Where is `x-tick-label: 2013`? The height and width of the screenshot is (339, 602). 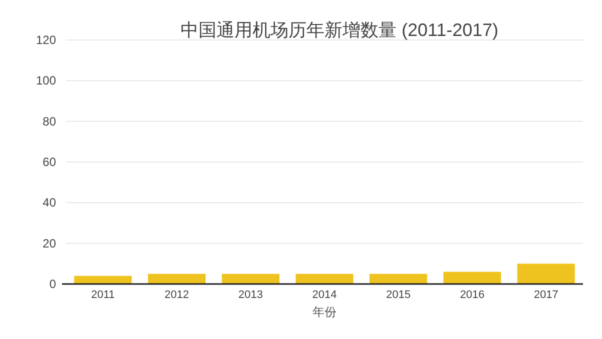
x-tick-label: 2013 is located at coordinates (250, 295).